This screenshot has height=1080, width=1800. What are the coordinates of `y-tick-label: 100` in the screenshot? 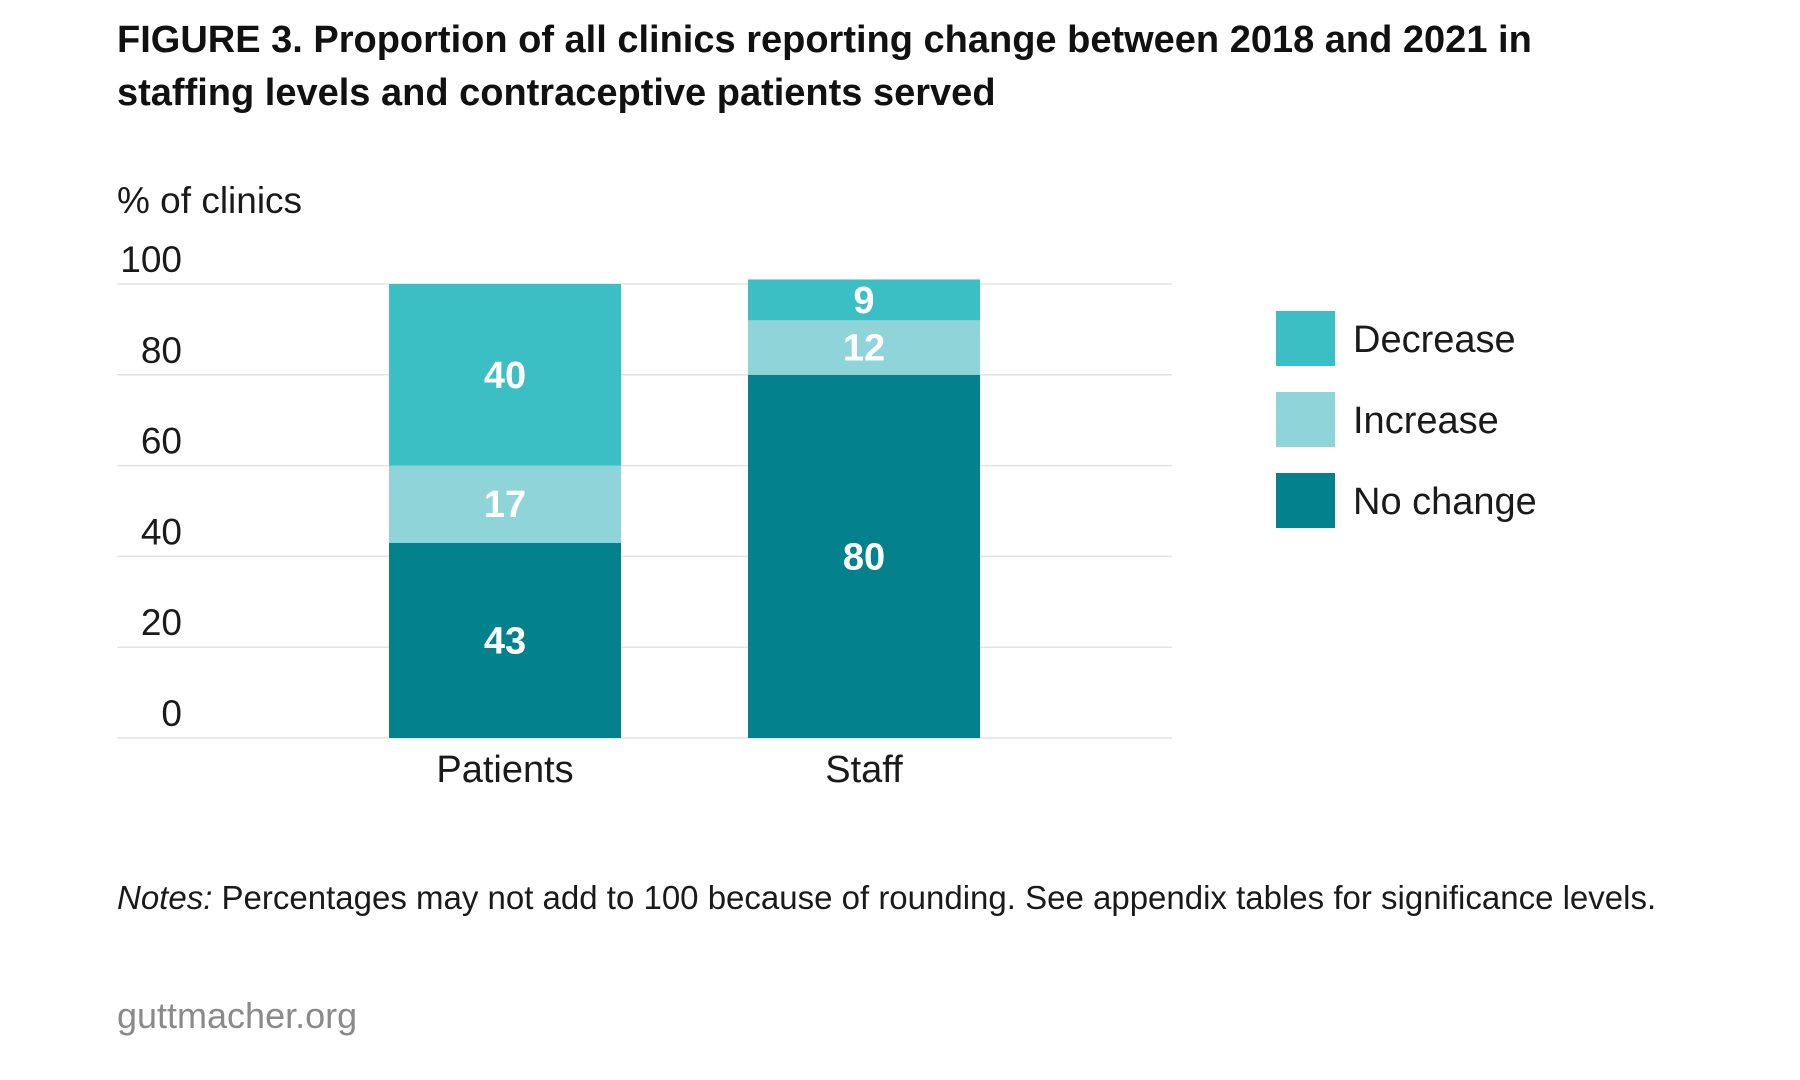 It's located at (151, 259).